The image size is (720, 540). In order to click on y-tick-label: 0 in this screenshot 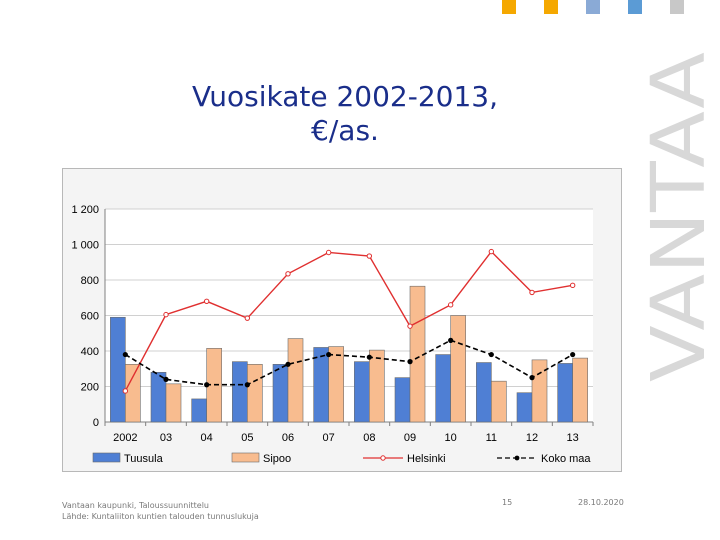, I will do `click(96, 423)`.